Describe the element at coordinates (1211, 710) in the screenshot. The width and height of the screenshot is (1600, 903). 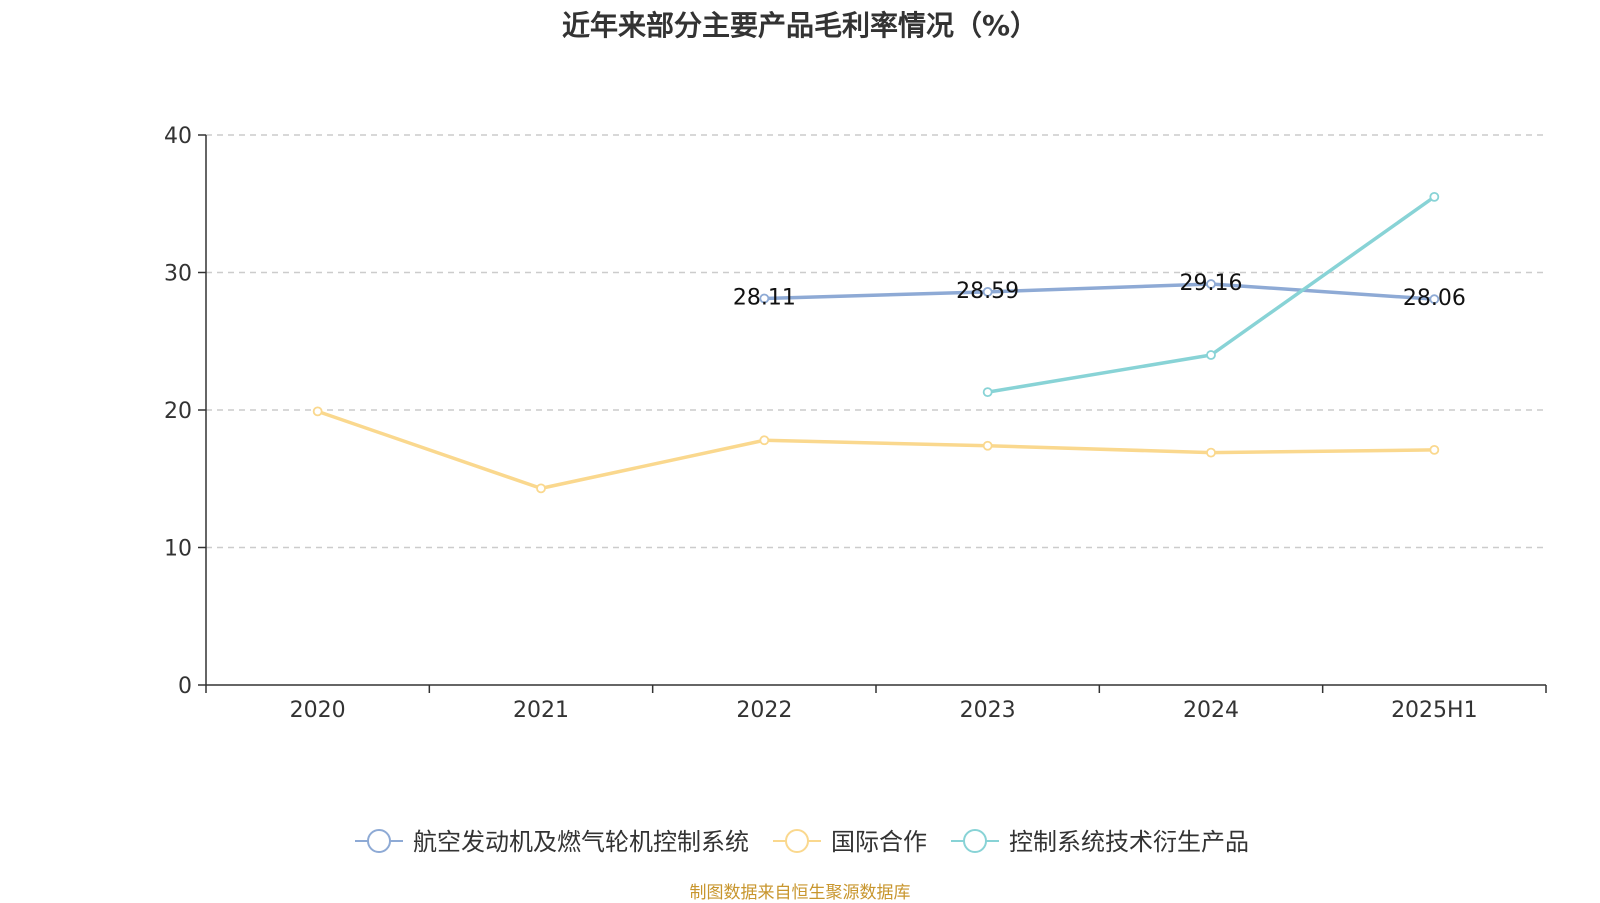
I see `x-tick-label: 2024` at that location.